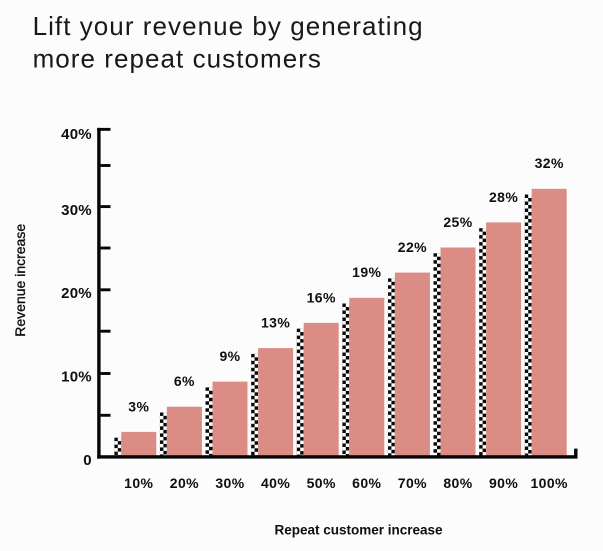 Image resolution: width=603 pixels, height=551 pixels. I want to click on svg-text: 13%, so click(275, 323).